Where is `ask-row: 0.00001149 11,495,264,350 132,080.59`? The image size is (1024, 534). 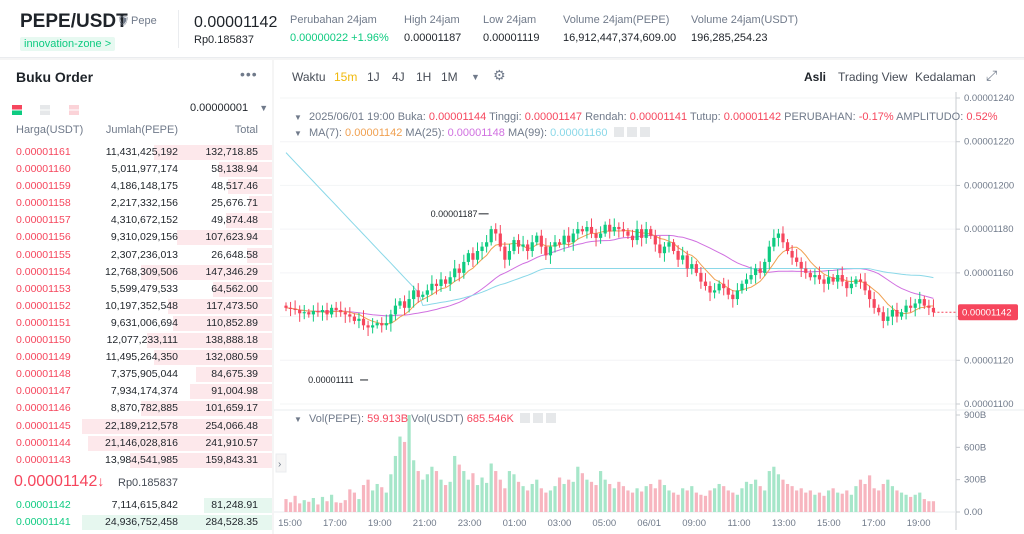 ask-row: 0.00001149 11,495,264,350 132,080.59 is located at coordinates (136, 357).